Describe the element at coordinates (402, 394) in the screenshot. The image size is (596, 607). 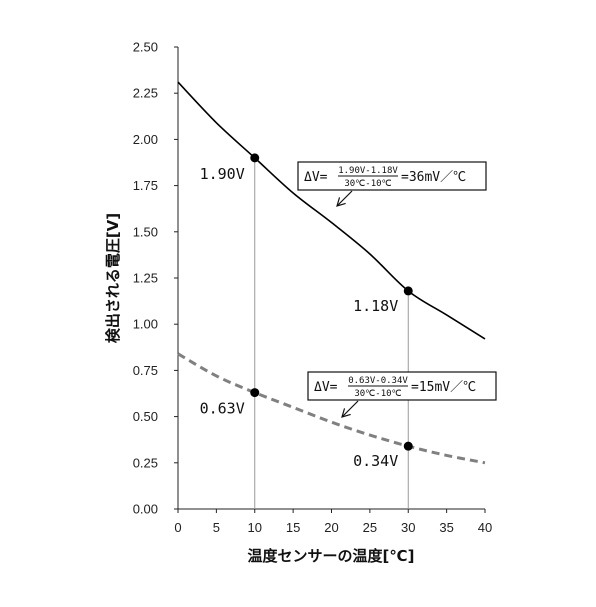
I see `annotation-lower: ΔV= 0.63V-0.34V 30℃-10℃ =15mV／℃` at that location.